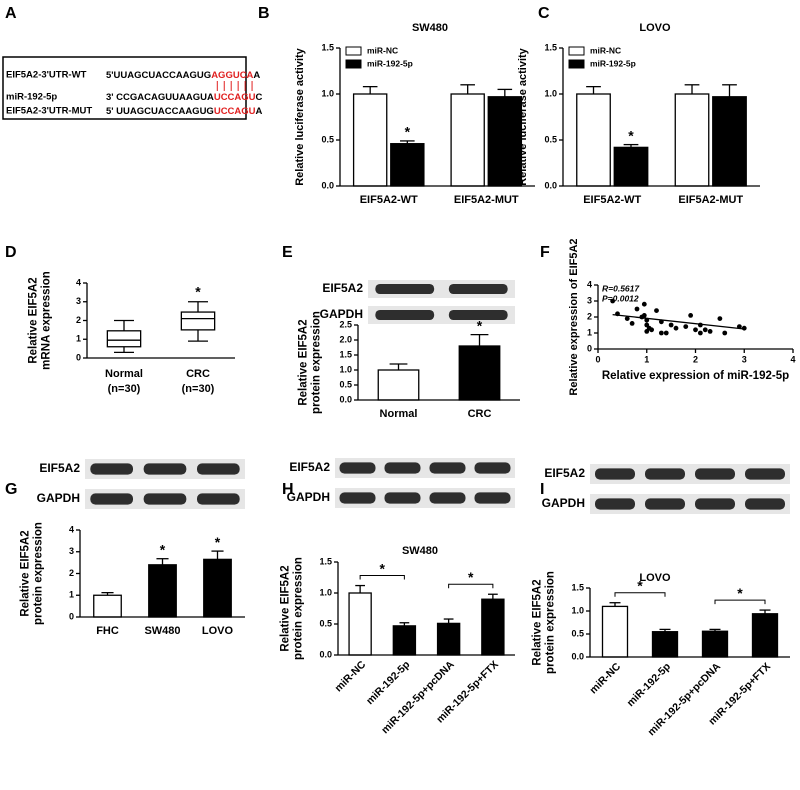 This screenshot has height=790, width=800. I want to click on sequence-part: 5'UUAGCUACCAAGUG, so click(158, 75).